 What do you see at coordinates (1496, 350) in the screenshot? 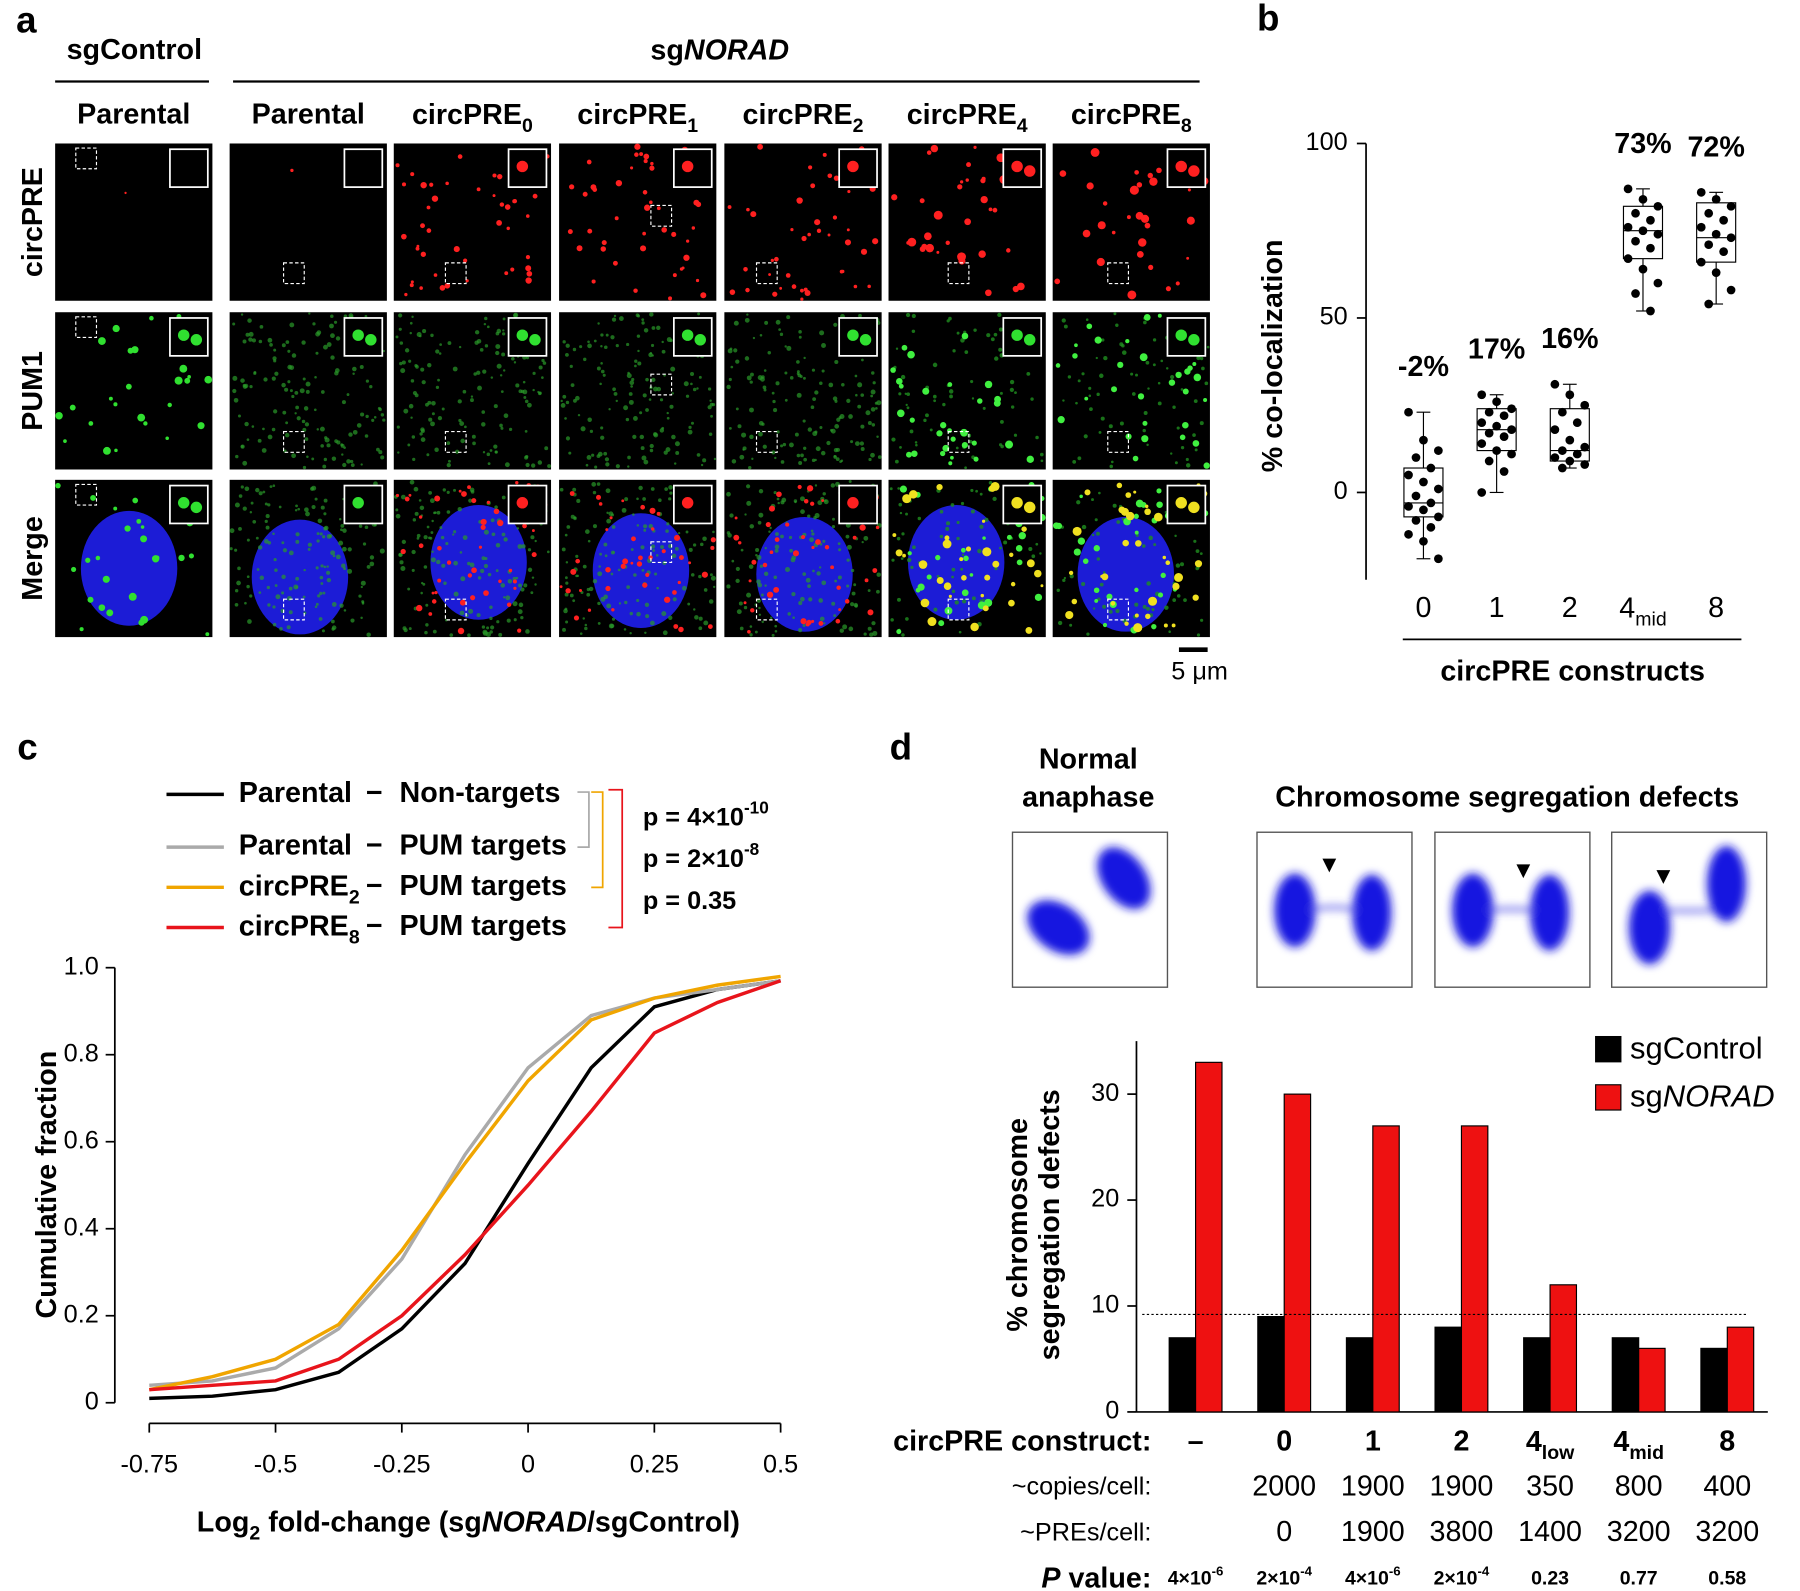
I see `value-label: 17%` at bounding box center [1496, 350].